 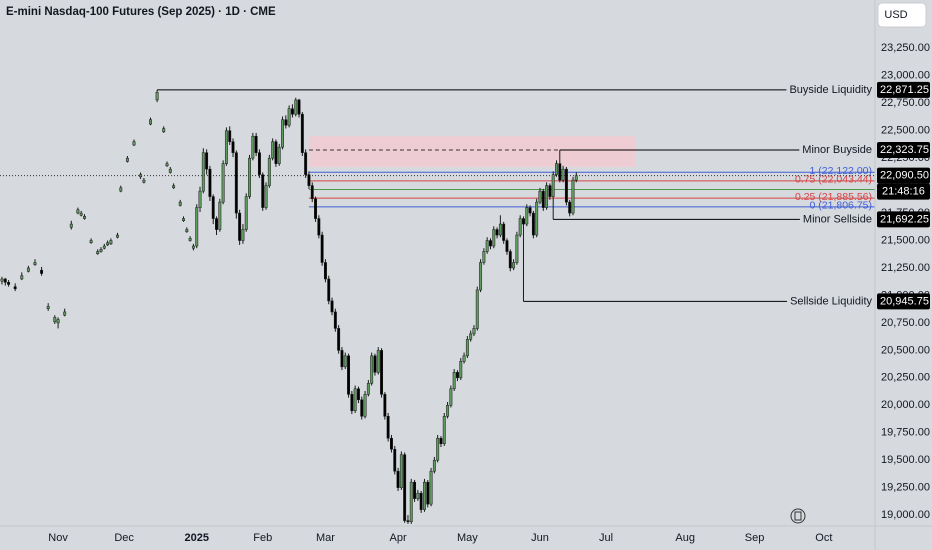 I want to click on goto-icon, so click(x=798, y=516).